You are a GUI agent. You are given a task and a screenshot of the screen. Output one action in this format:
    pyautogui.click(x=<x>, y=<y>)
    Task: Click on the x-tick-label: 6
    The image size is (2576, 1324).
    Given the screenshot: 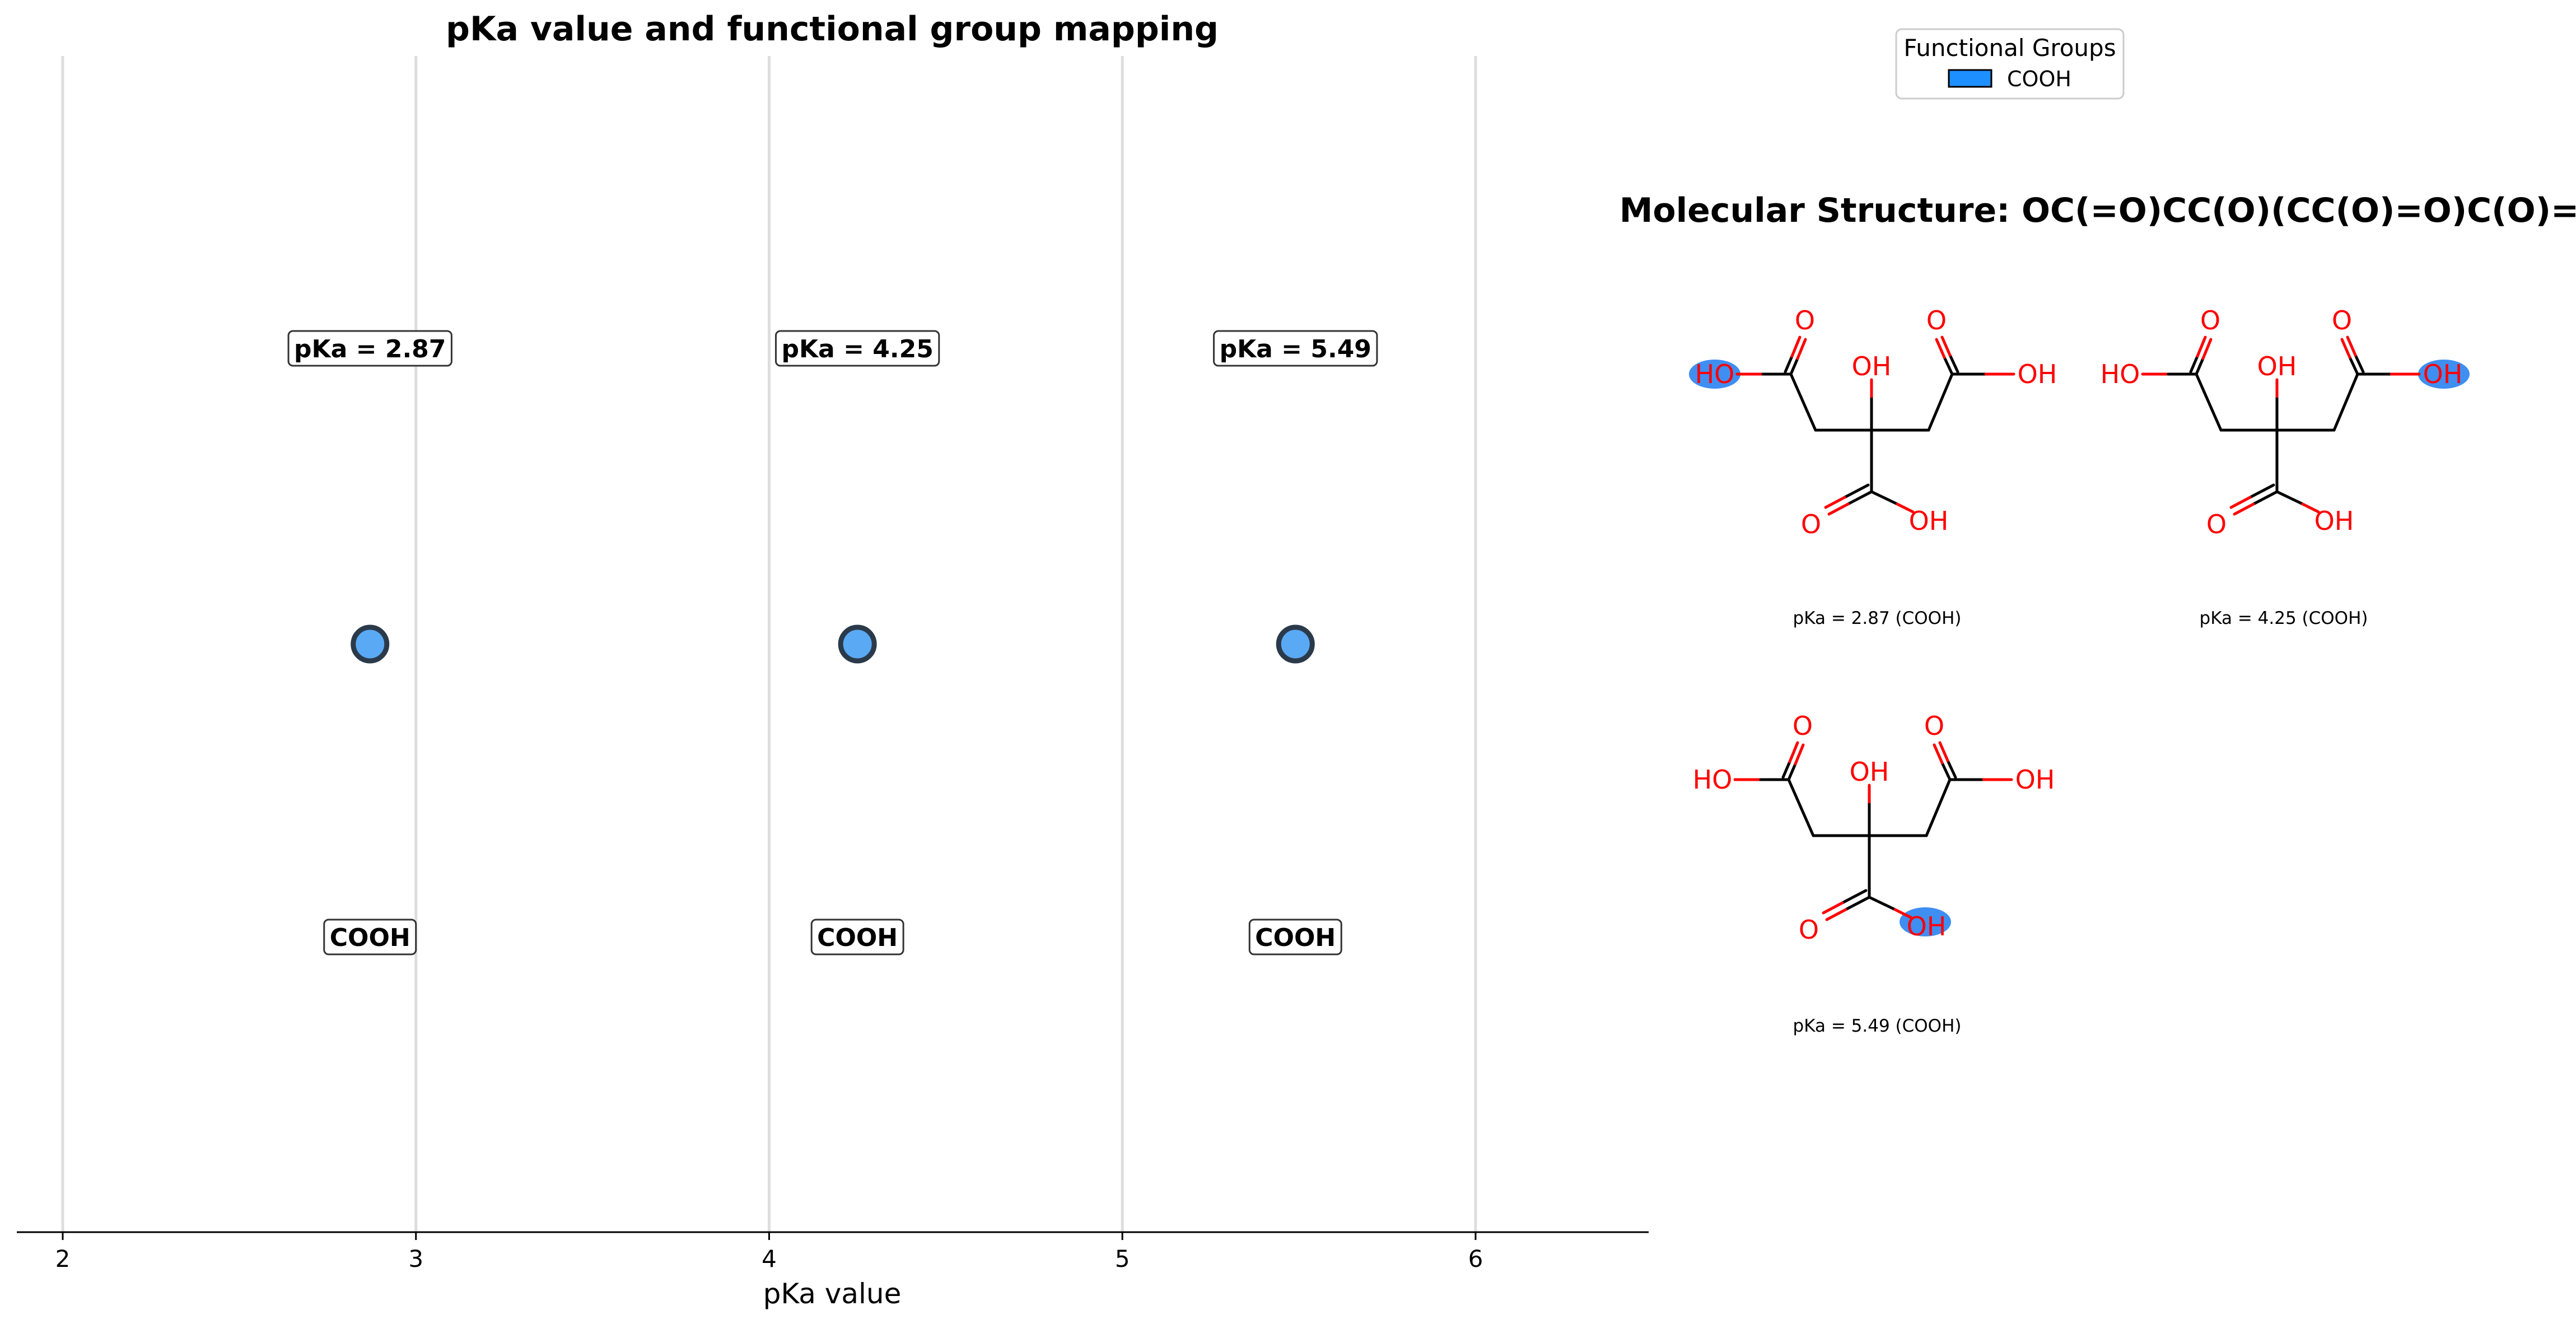 What is the action you would take?
    pyautogui.click(x=1476, y=1258)
    